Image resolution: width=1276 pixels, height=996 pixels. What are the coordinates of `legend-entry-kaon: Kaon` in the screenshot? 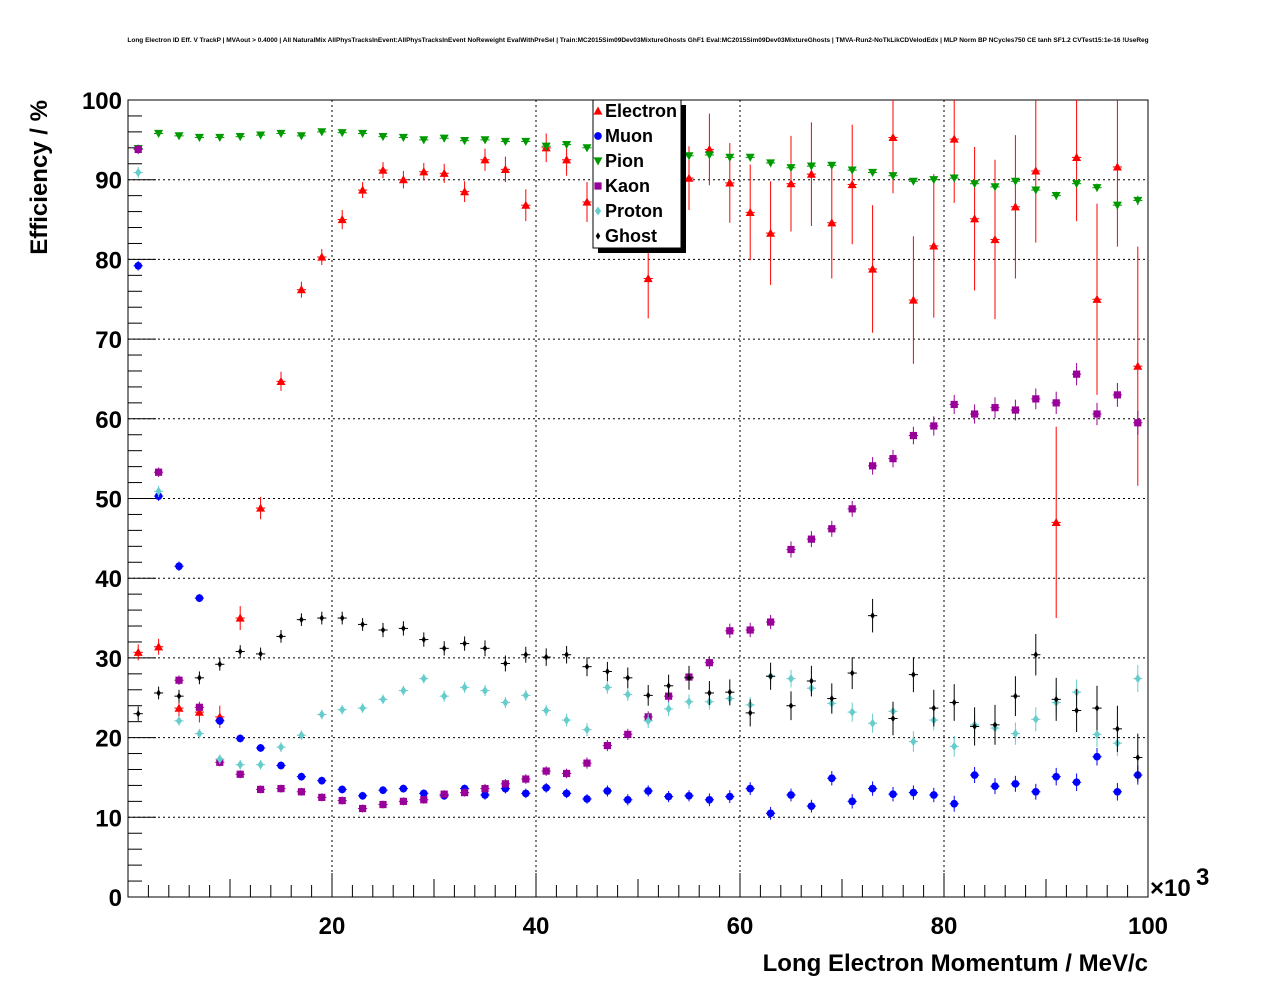 It's located at (622, 186).